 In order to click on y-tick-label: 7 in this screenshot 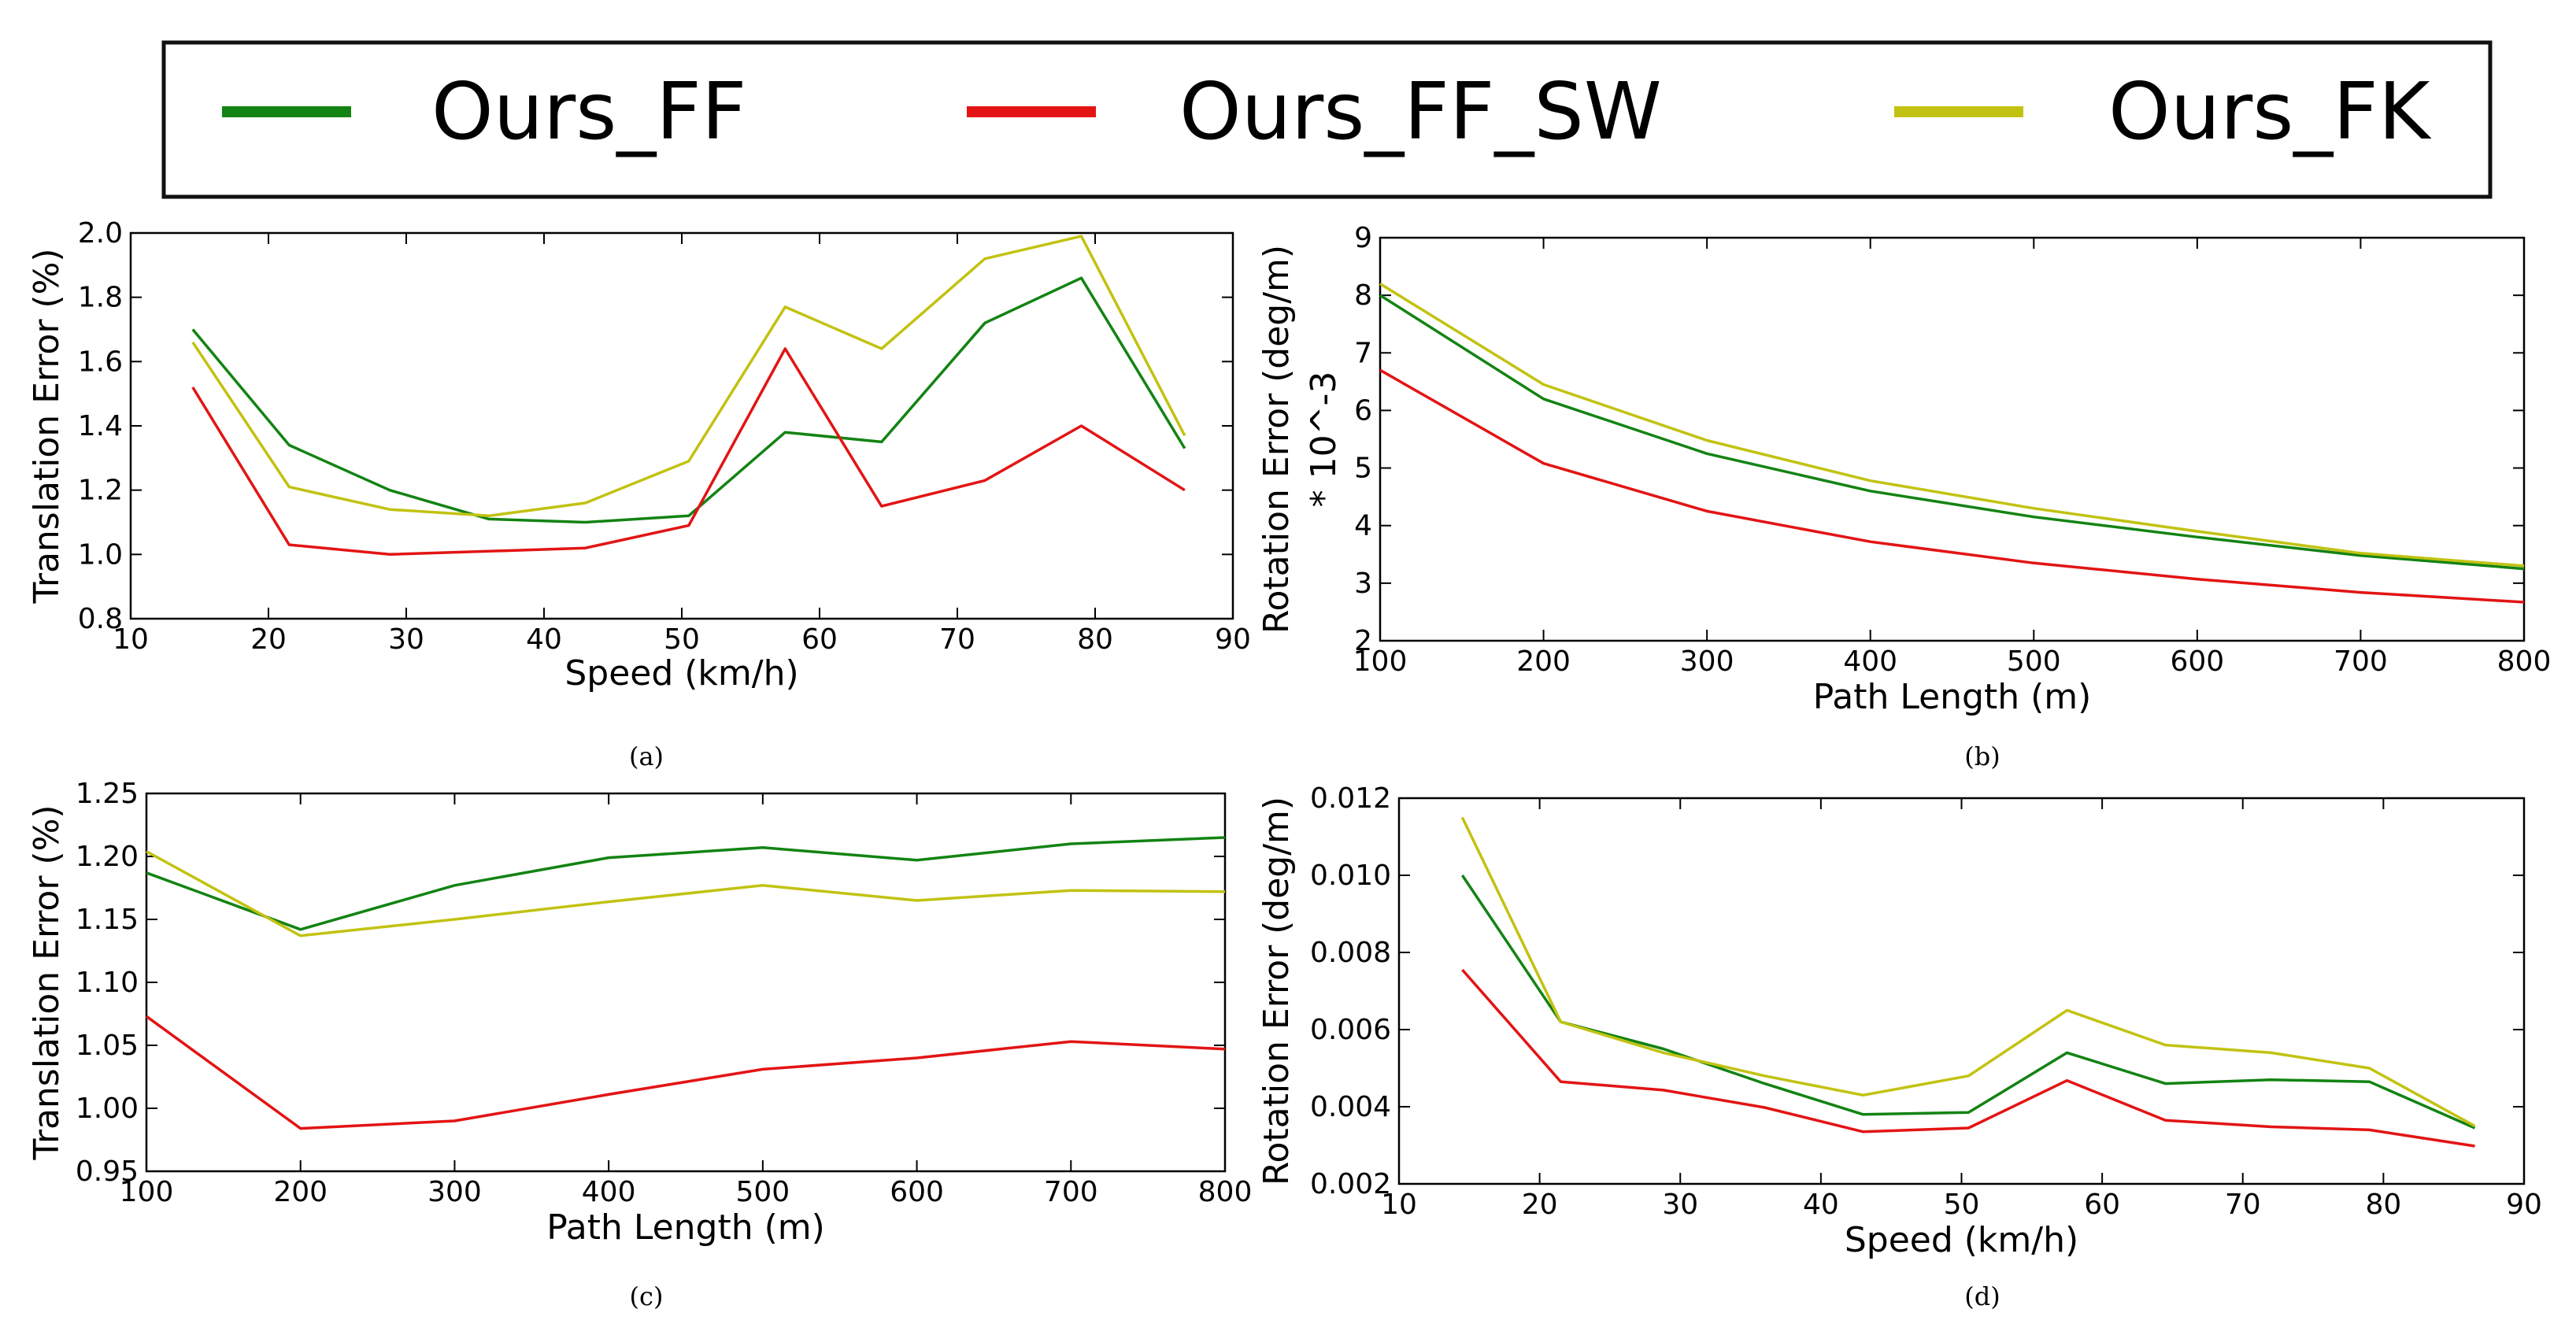, I will do `click(1363, 353)`.